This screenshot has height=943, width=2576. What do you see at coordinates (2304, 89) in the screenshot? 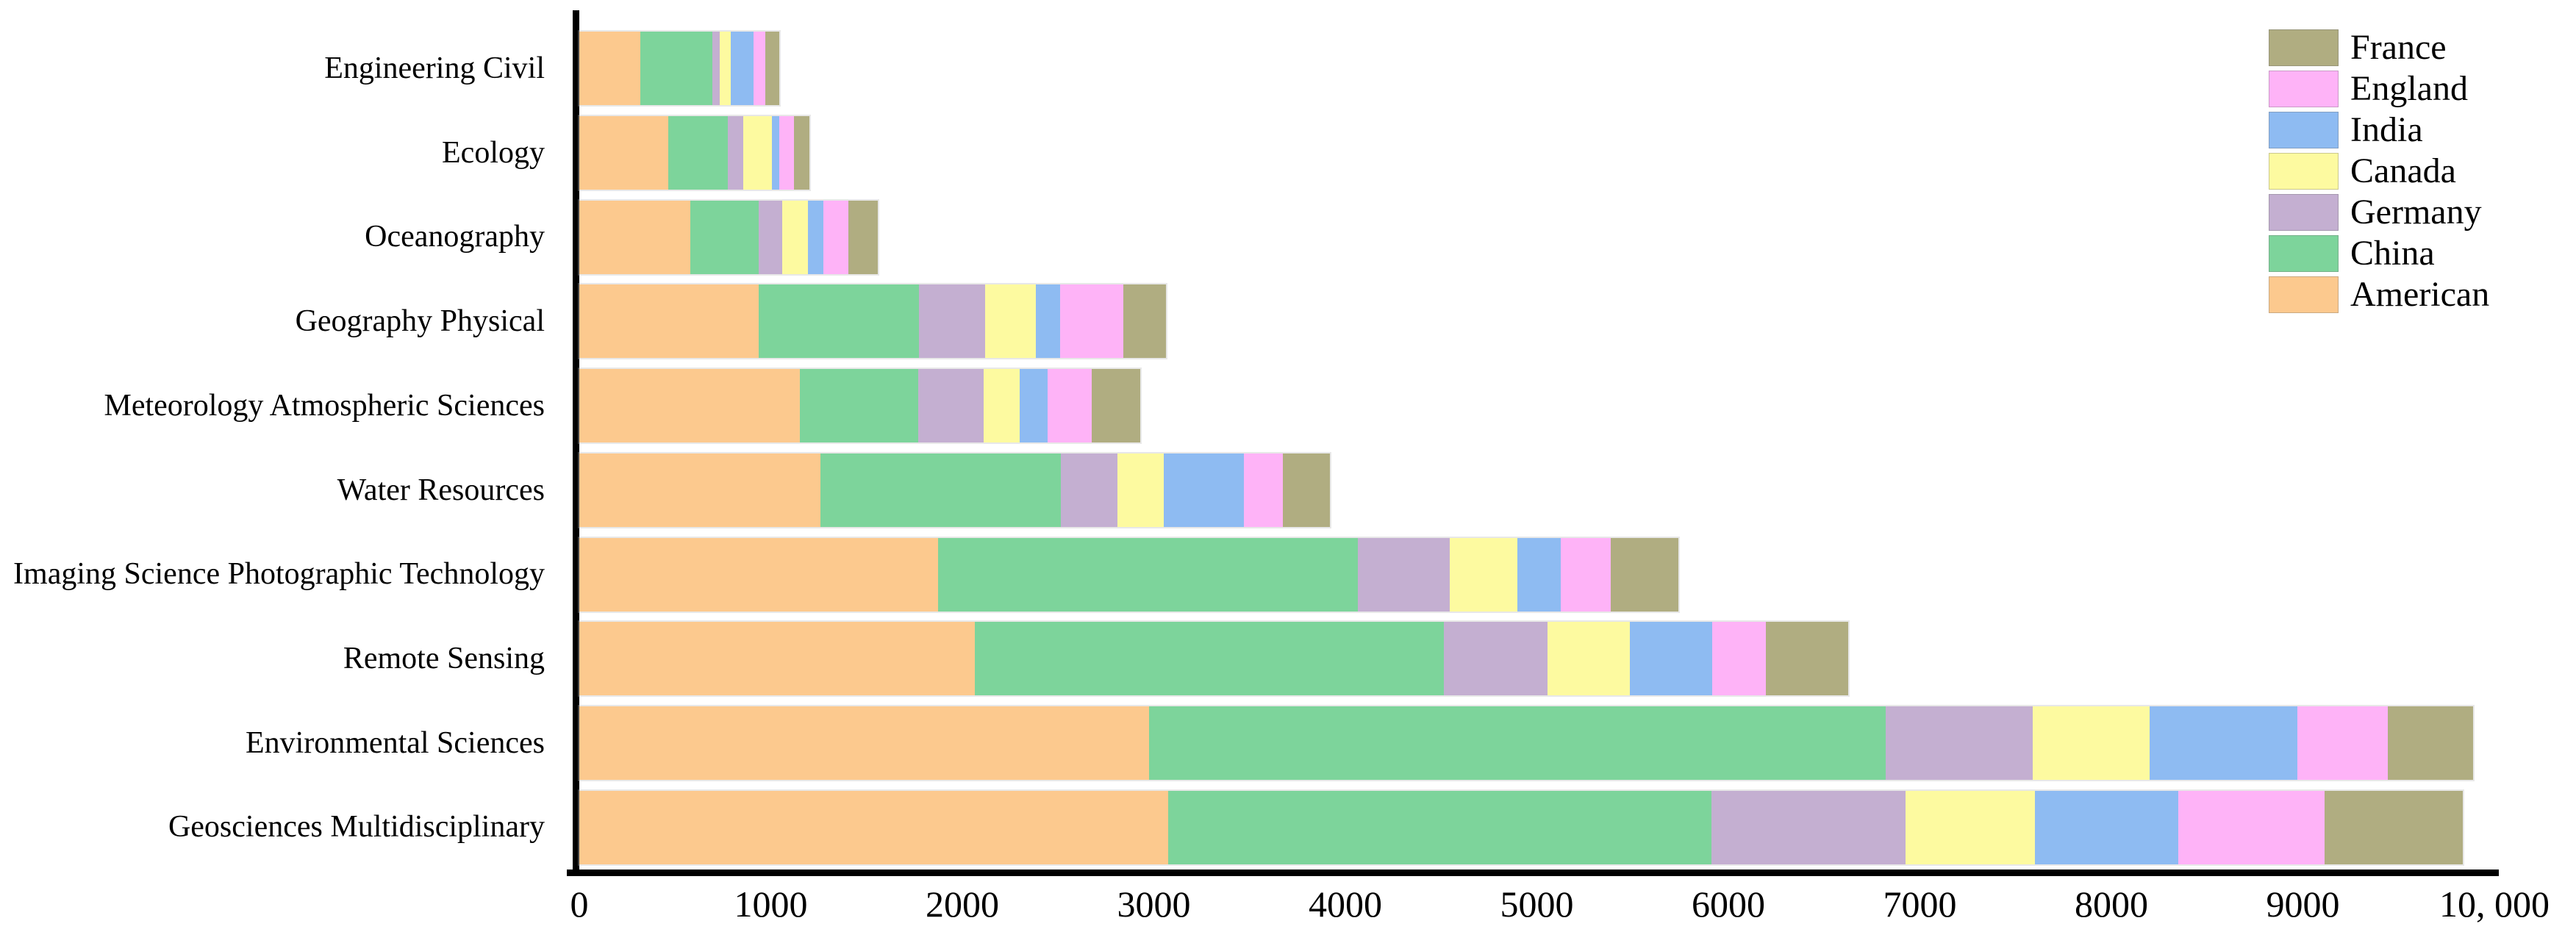
I see `legend-swatch-england` at bounding box center [2304, 89].